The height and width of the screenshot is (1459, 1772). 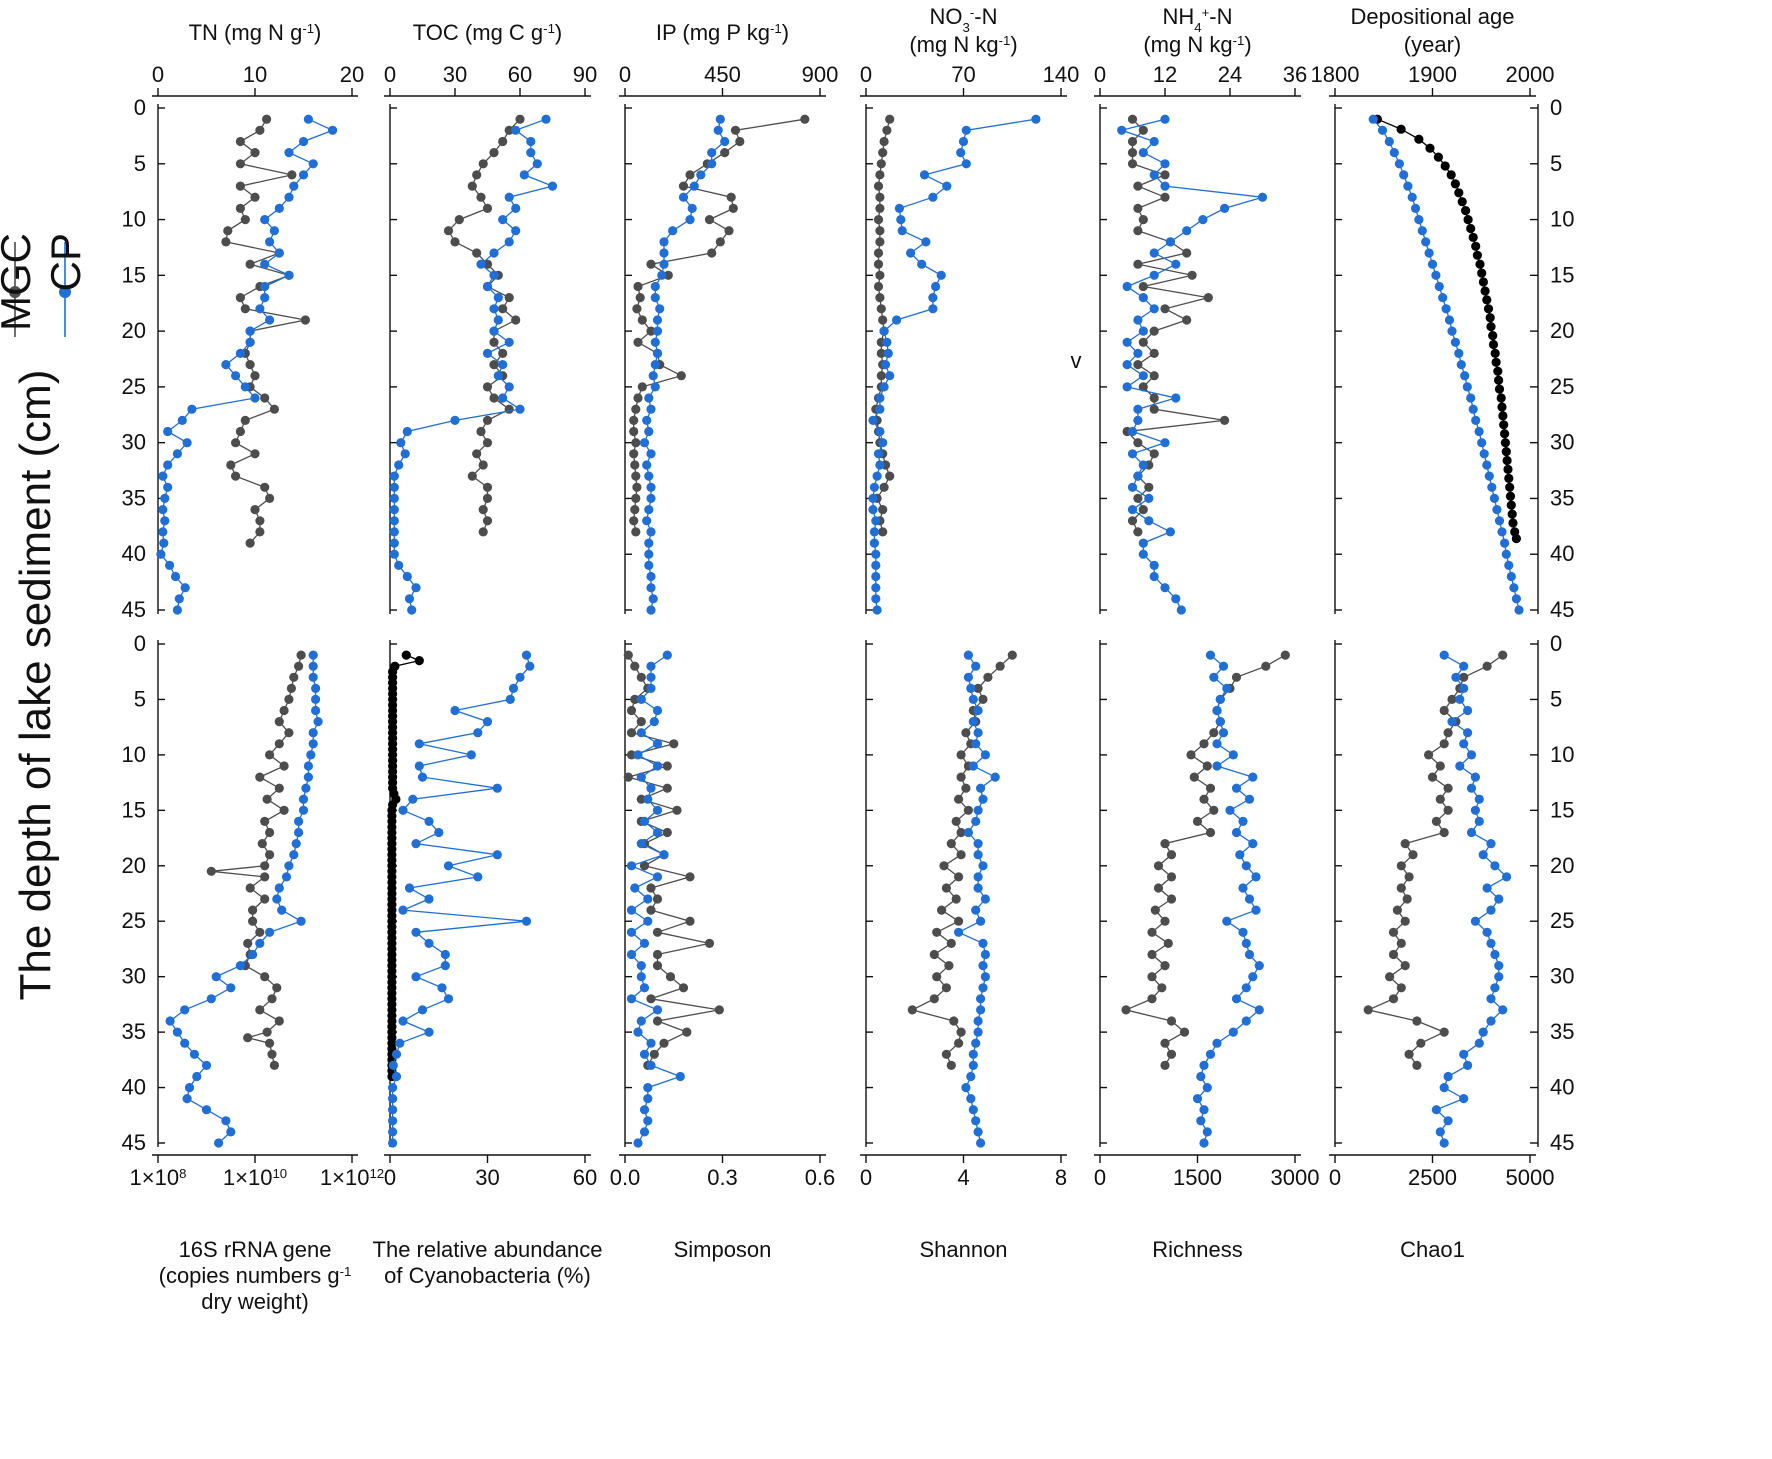 What do you see at coordinates (719, 325) in the screenshot?
I see `series-line-mgc` at bounding box center [719, 325].